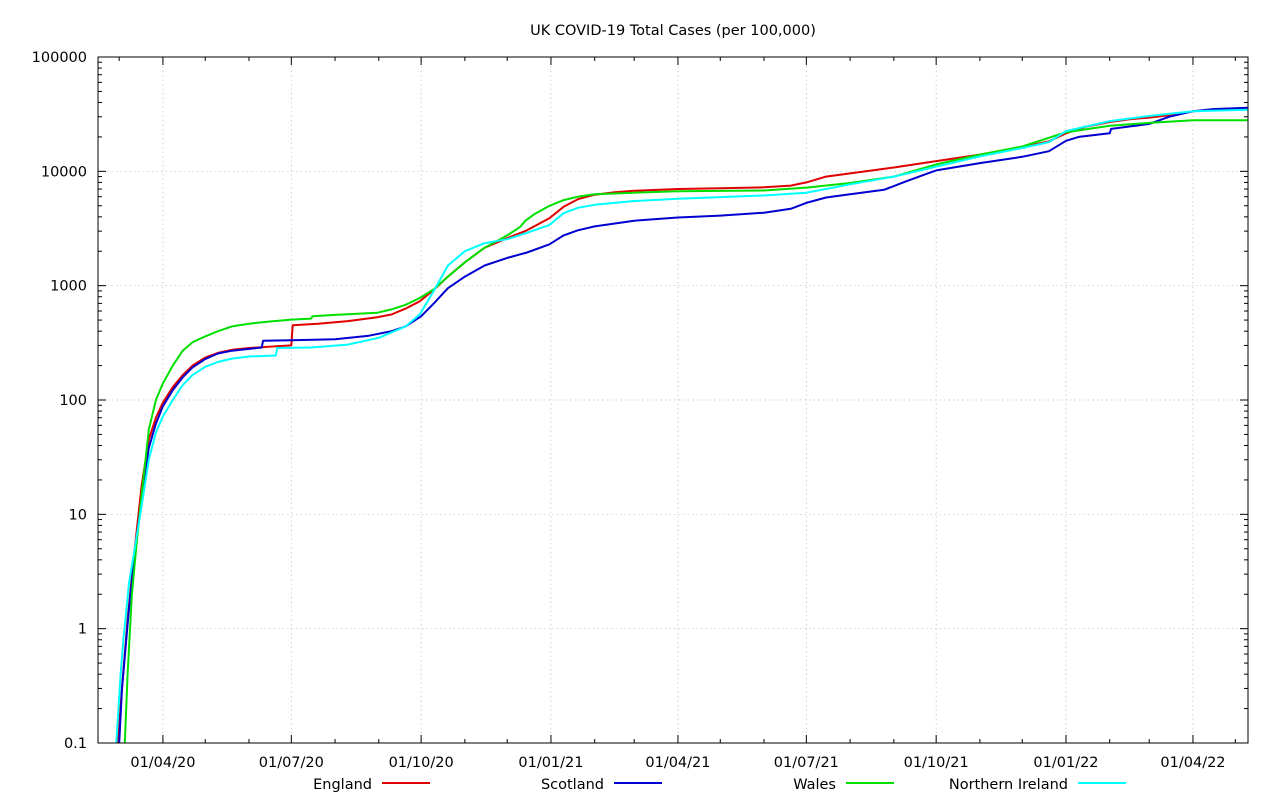 This screenshot has height=800, width=1280. Describe the element at coordinates (342, 785) in the screenshot. I see `legend-label-england: England` at that location.